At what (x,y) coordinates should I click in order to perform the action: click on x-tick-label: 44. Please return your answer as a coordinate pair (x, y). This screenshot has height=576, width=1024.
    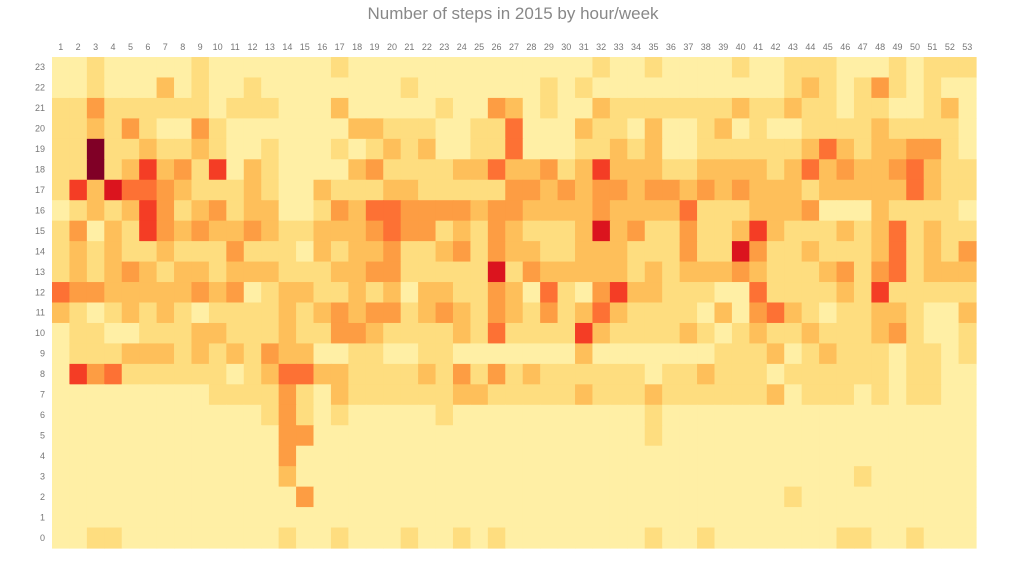
    Looking at the image, I should click on (810, 47).